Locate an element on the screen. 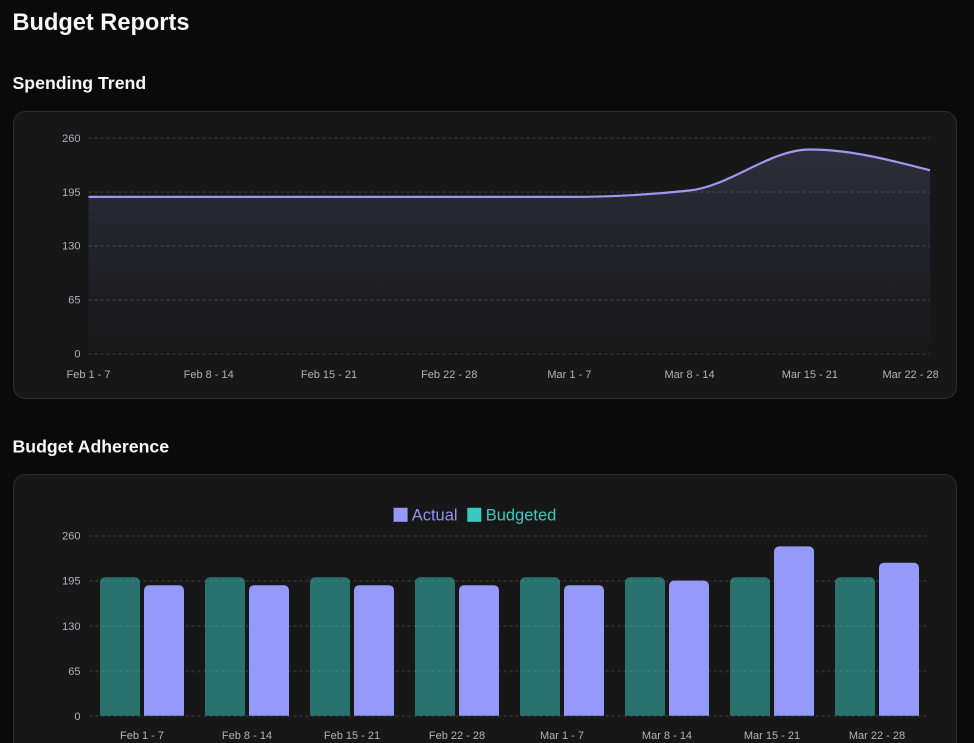 Image resolution: width=974 pixels, height=743 pixels. svg-text: Budget Adherence is located at coordinates (91, 446).